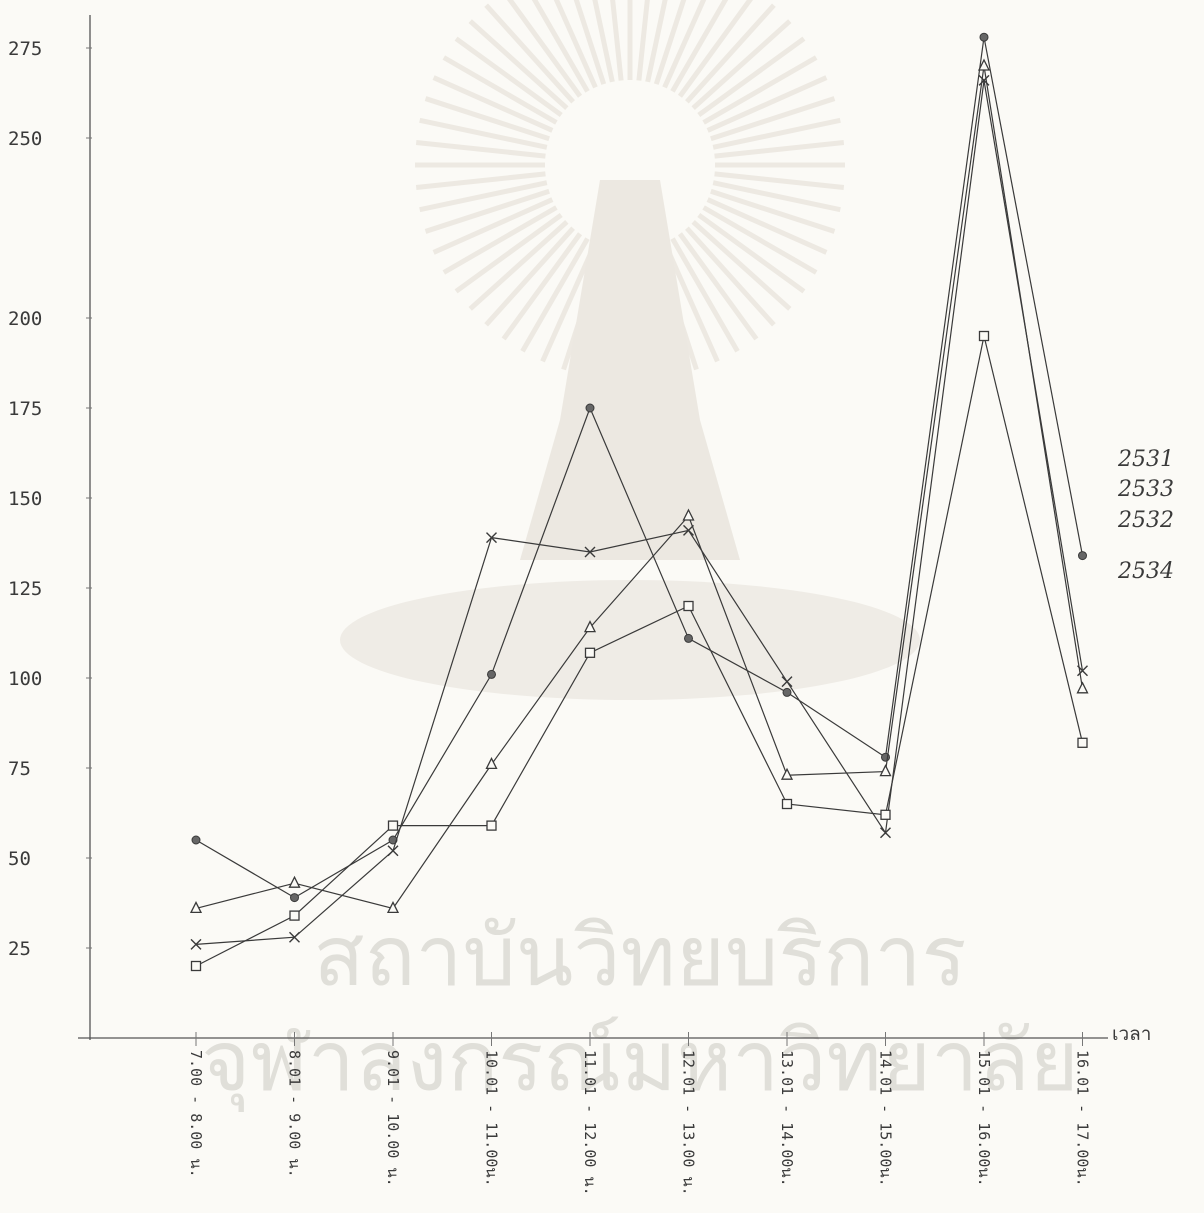 The image size is (1204, 1213). Describe the element at coordinates (196, 1114) in the screenshot. I see `x-tick-label: 7.00 - 8.00 น.` at that location.